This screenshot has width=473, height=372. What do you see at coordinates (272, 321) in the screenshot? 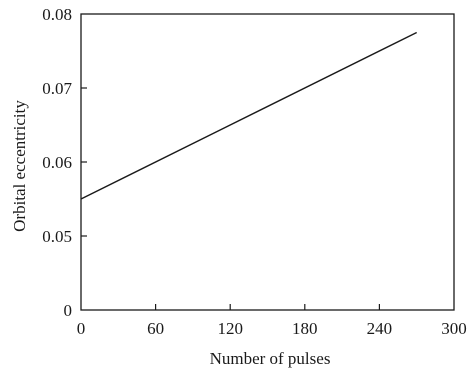
I see `x-axis-ticks: 0 60 120 180 240 300` at bounding box center [272, 321].